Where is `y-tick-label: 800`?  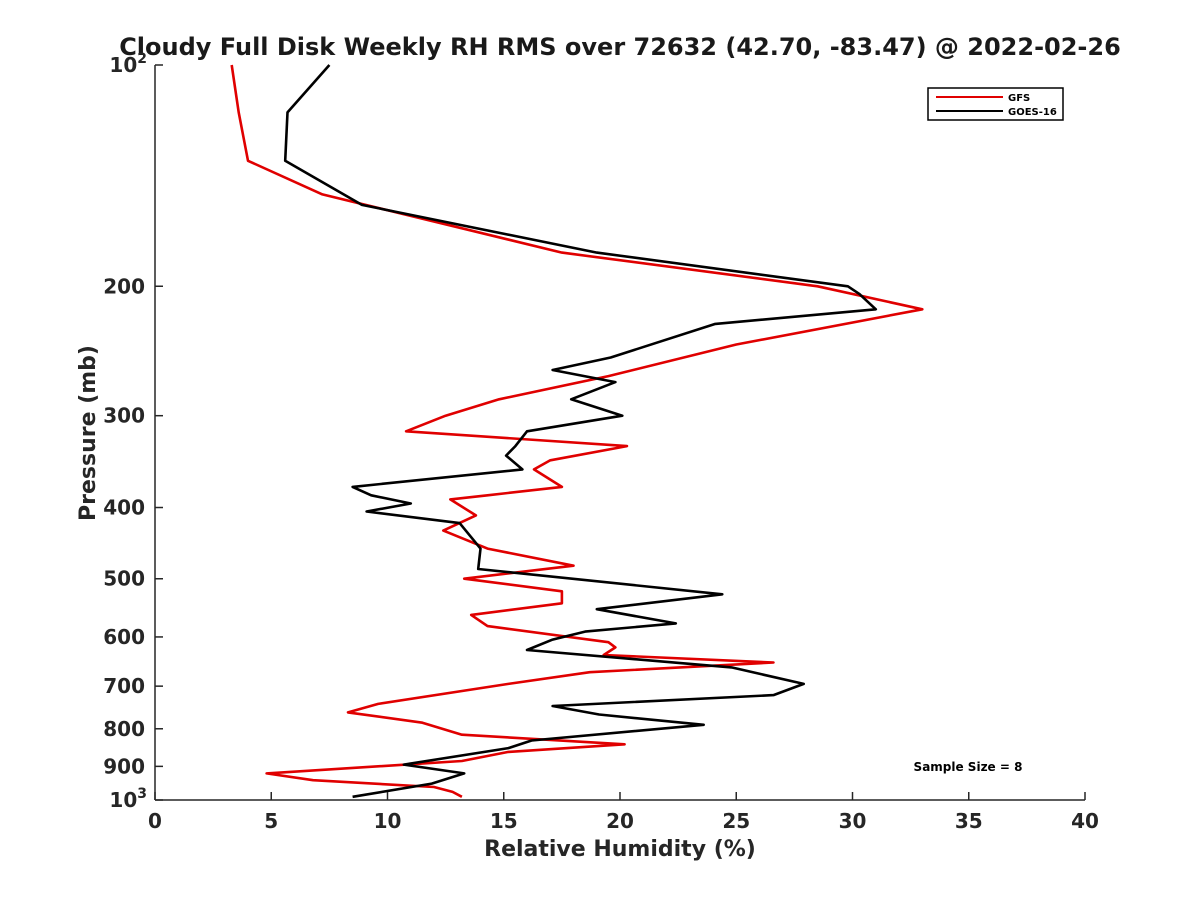 y-tick-label: 800 is located at coordinates (124, 729).